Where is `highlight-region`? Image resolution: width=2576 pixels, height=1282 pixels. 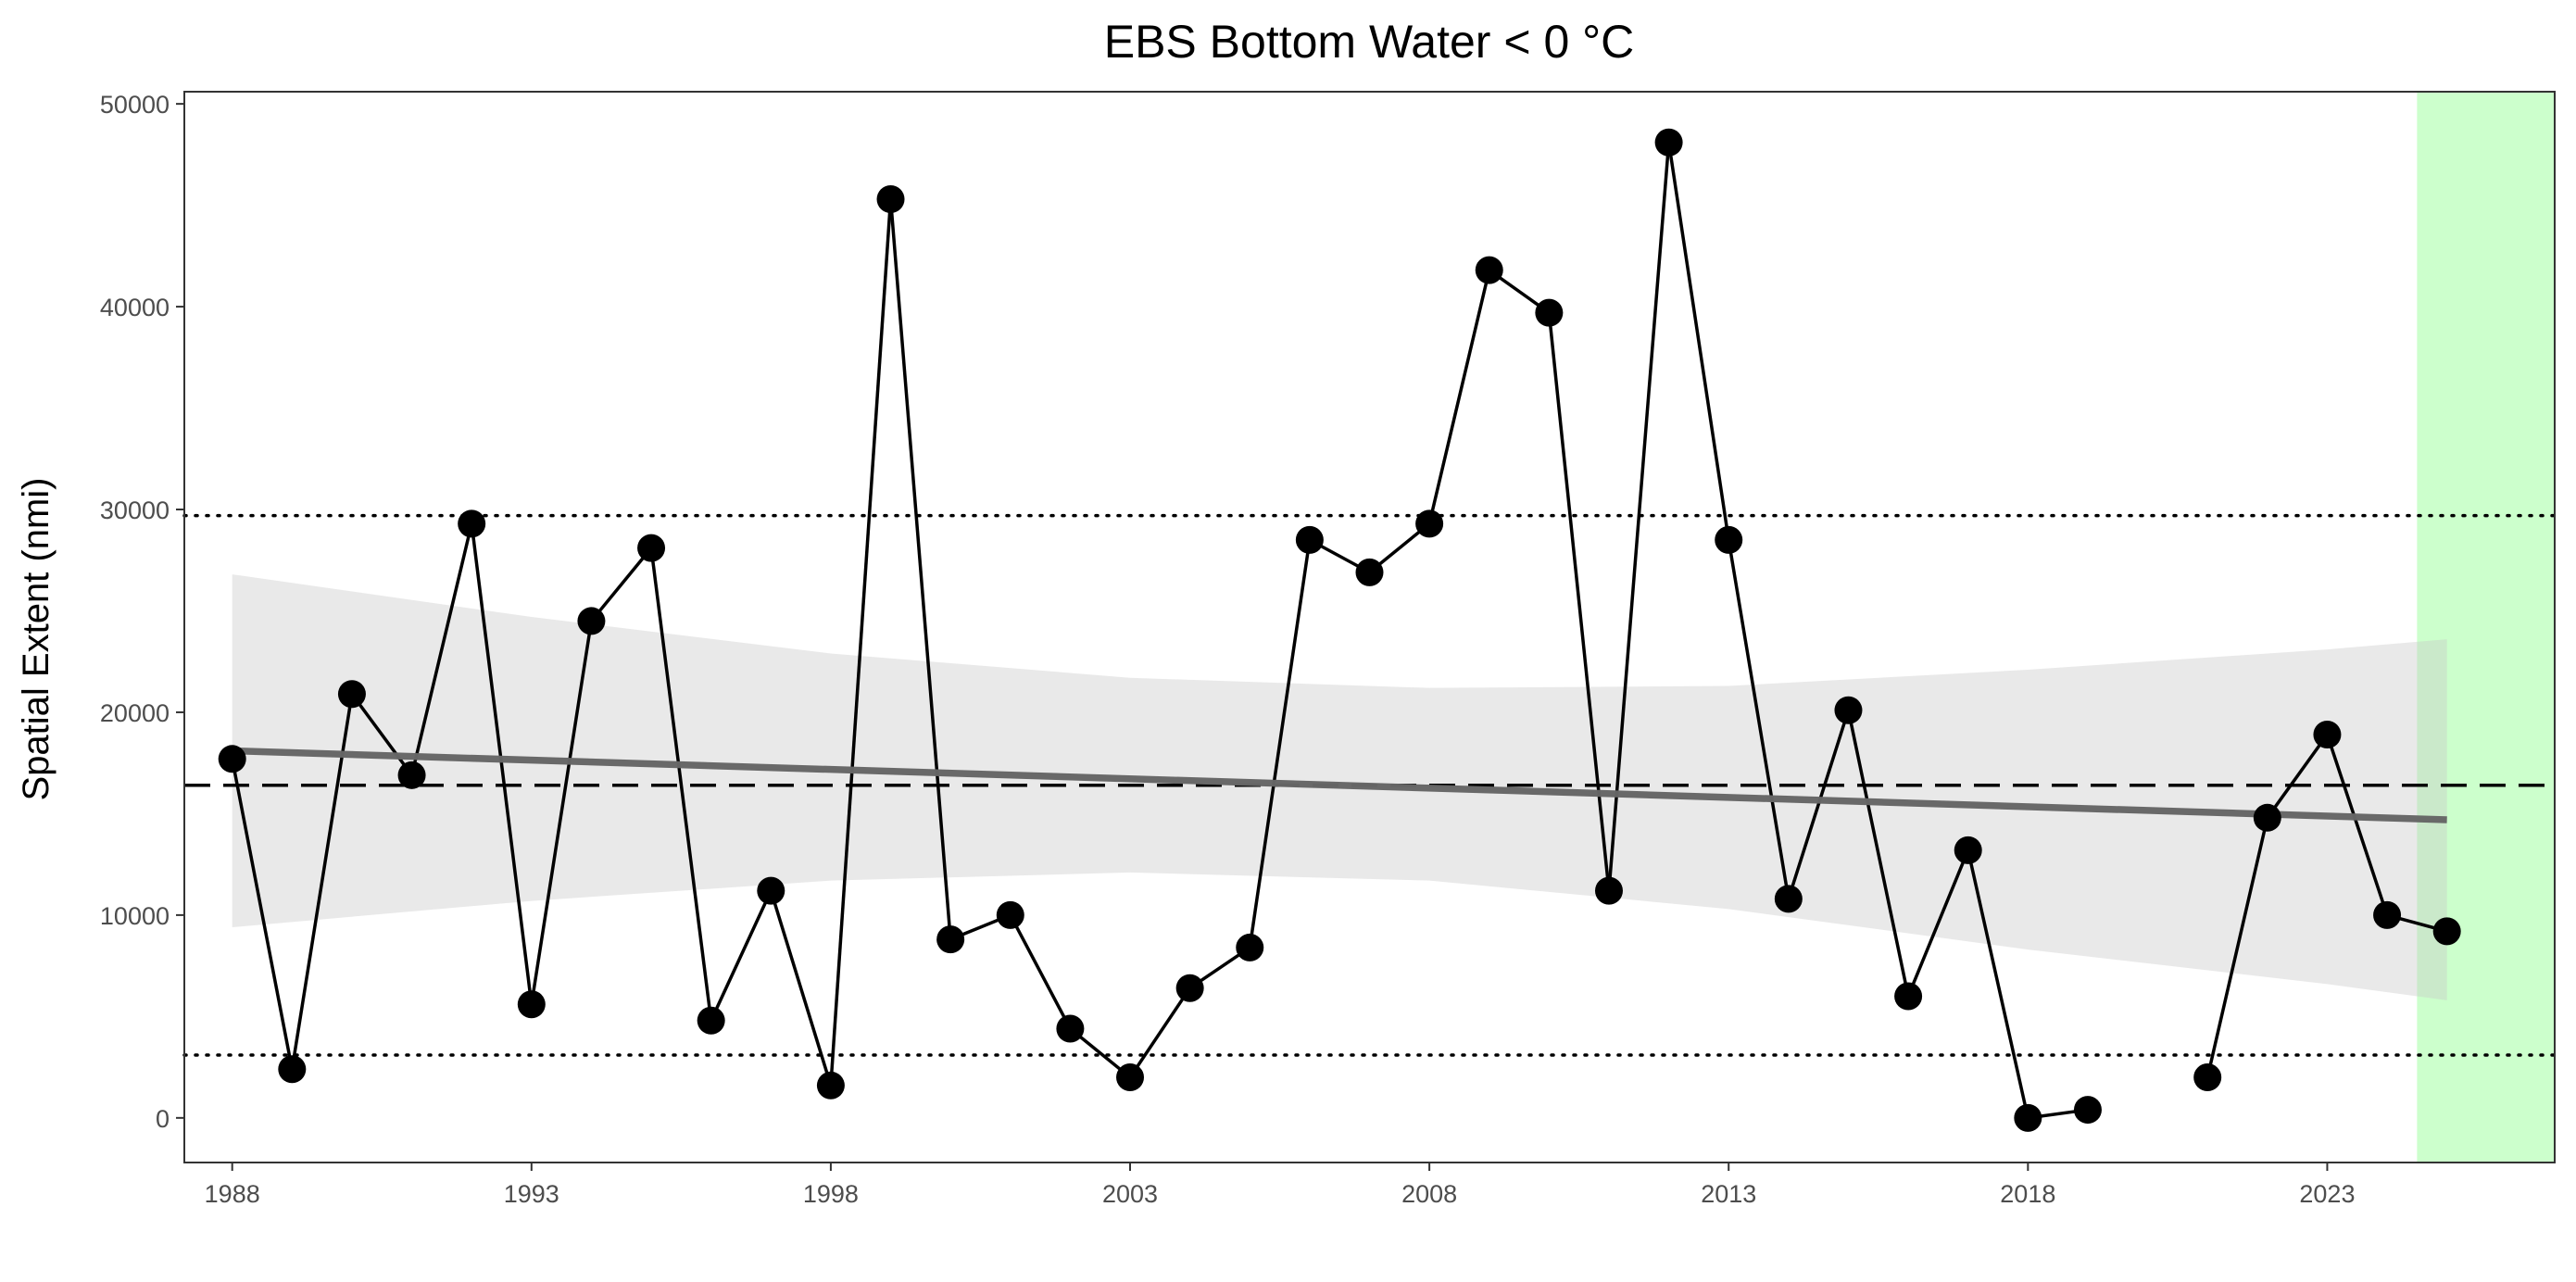 highlight-region is located at coordinates (2486, 628).